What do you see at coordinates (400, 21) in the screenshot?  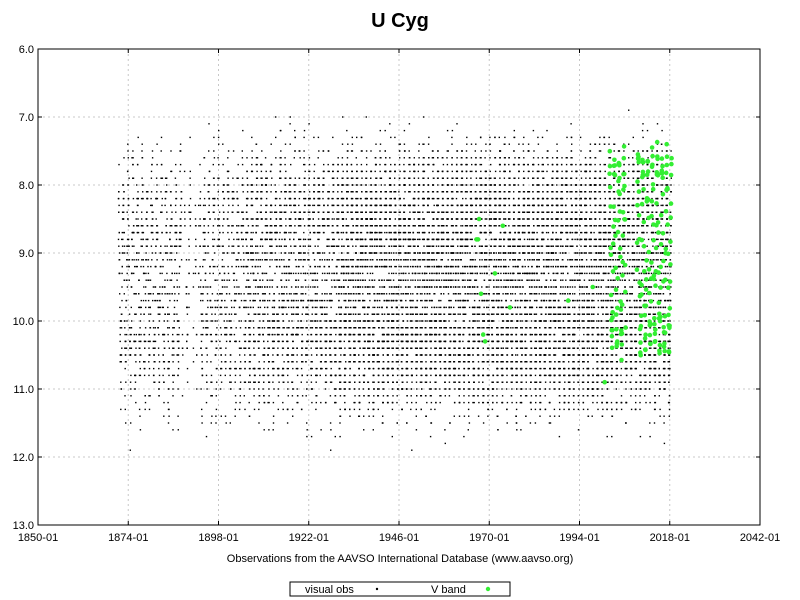 I see `chart-title: U Cyg` at bounding box center [400, 21].